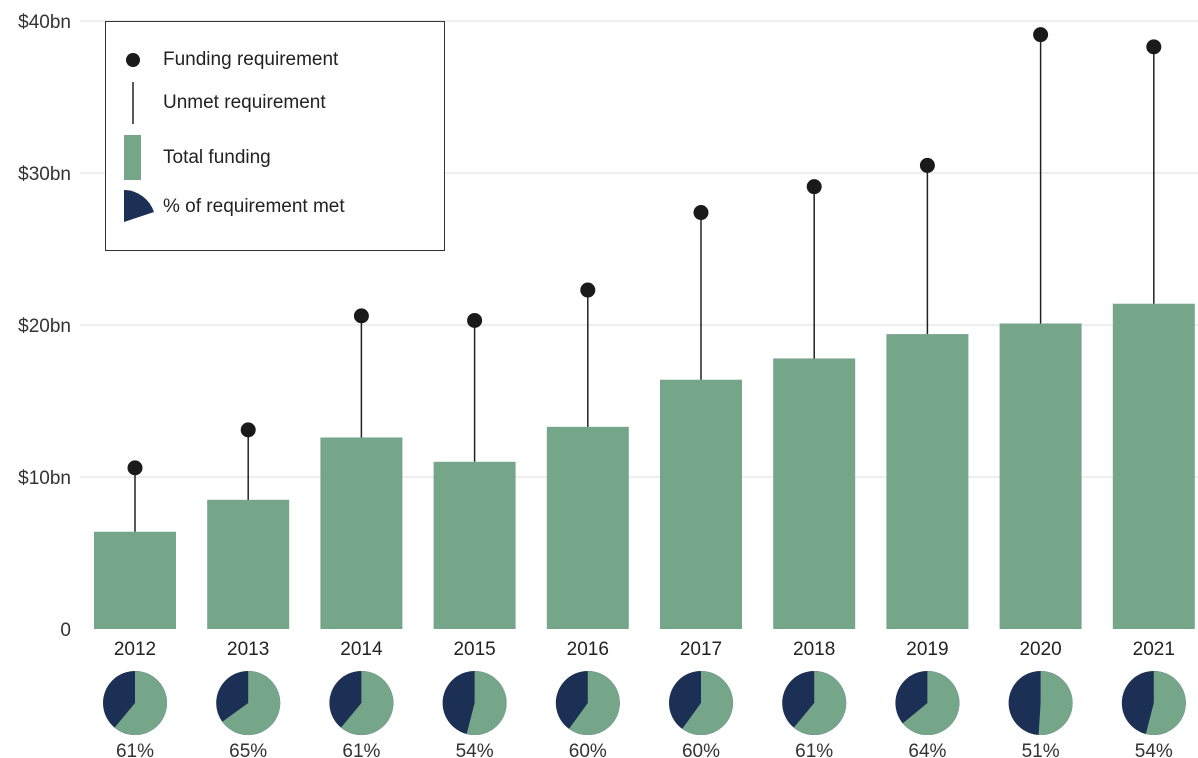  Describe the element at coordinates (248, 649) in the screenshot. I see `x-tick-label: 2013` at that location.